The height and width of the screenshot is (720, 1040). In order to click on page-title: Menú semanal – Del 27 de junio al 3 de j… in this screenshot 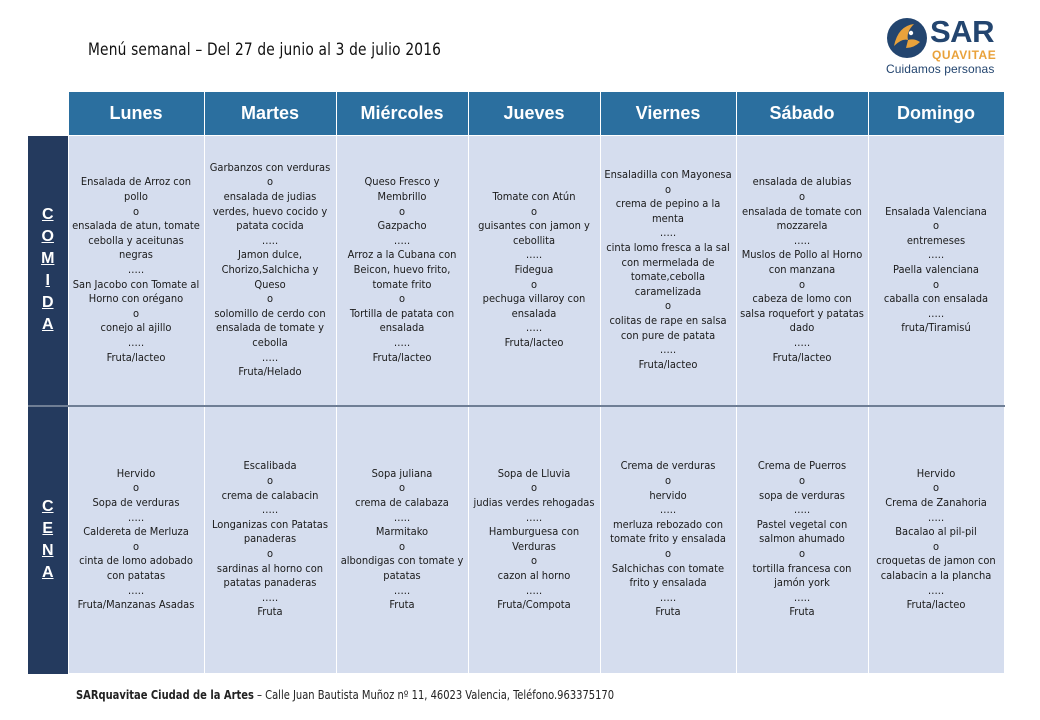, I will do `click(265, 50)`.